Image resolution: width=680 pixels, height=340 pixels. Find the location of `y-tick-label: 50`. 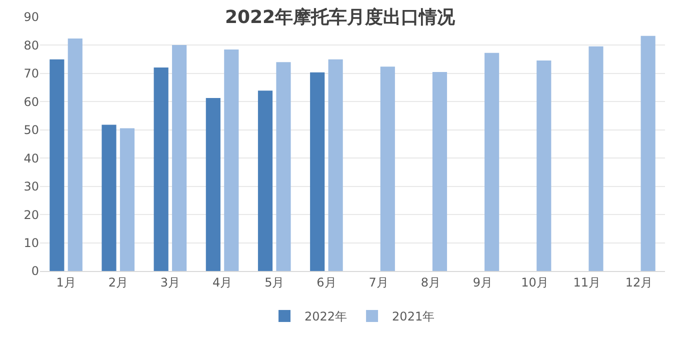

y-tick-label: 50 is located at coordinates (31, 130).